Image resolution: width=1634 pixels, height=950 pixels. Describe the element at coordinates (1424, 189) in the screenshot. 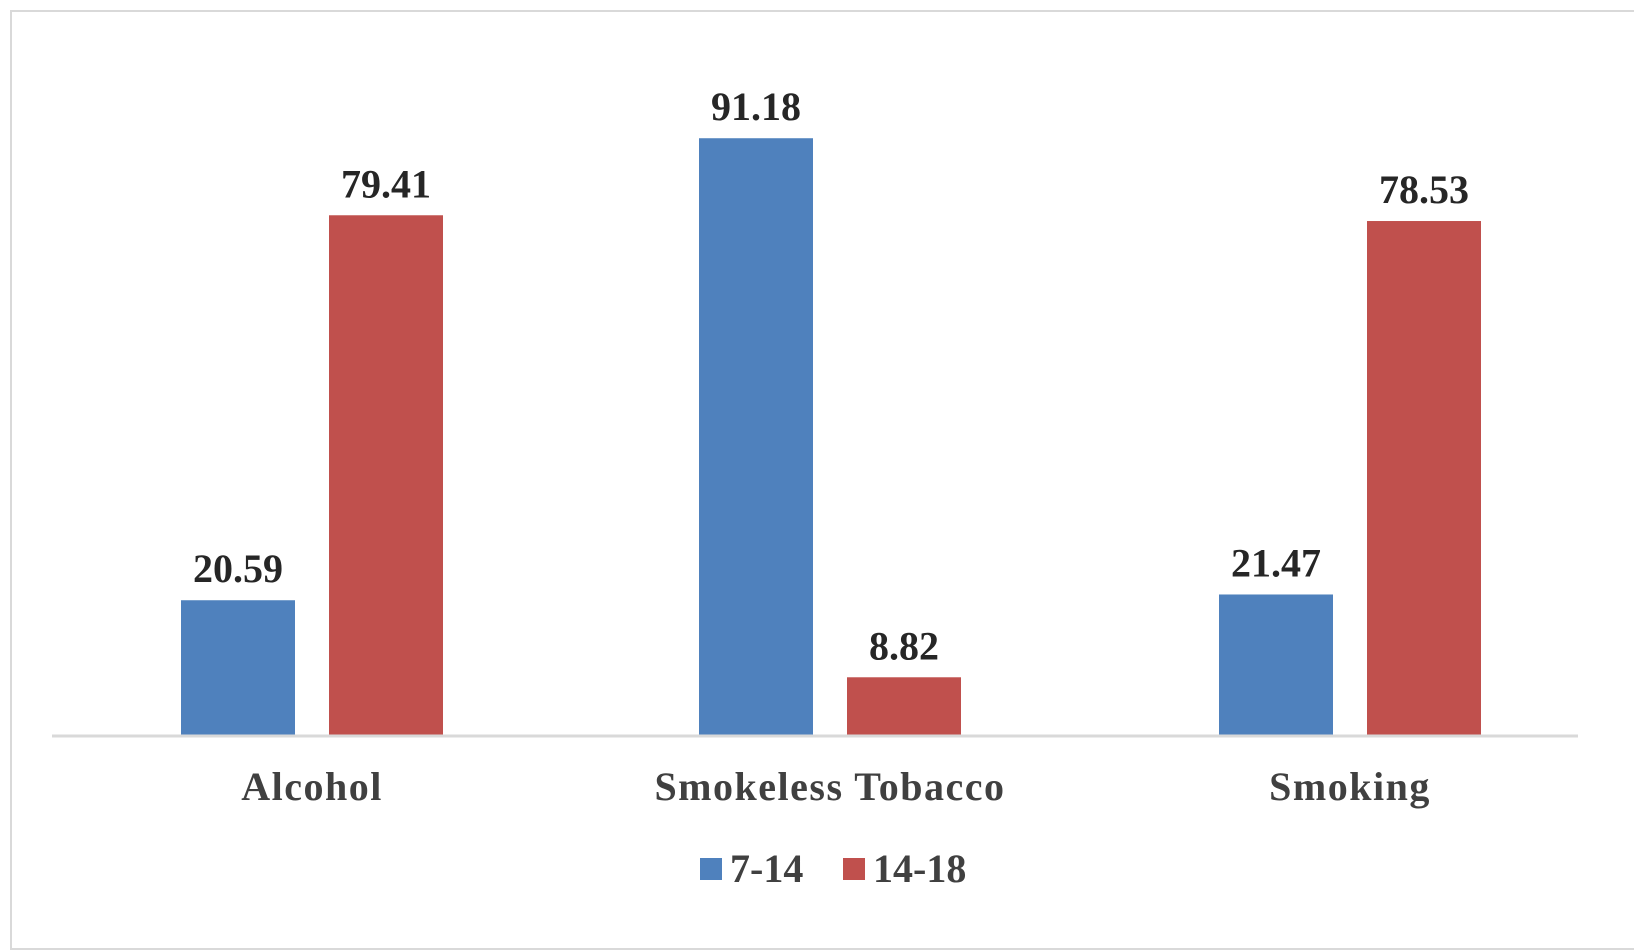

I see `data-label: 78.53` at that location.